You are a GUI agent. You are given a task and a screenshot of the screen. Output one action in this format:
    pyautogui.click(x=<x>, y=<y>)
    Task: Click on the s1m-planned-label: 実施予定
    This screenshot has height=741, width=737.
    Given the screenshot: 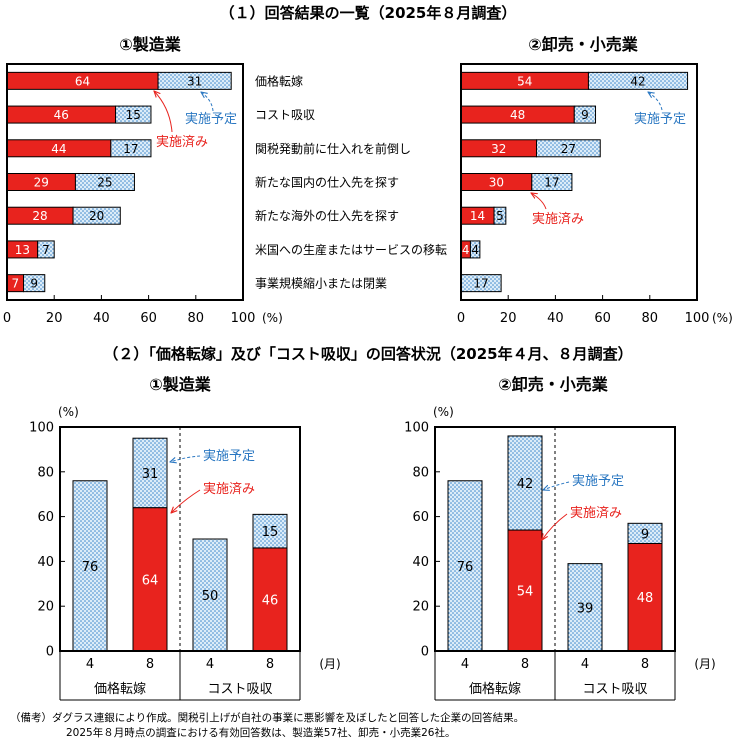 What is the action you would take?
    pyautogui.click(x=211, y=119)
    